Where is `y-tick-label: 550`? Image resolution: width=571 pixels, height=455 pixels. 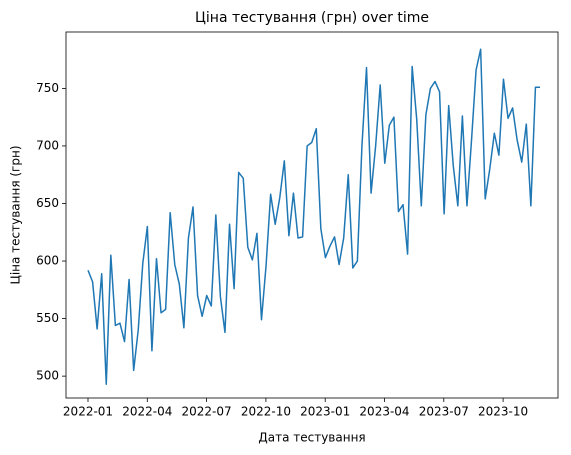
y-tick-label: 550 is located at coordinates (47, 318).